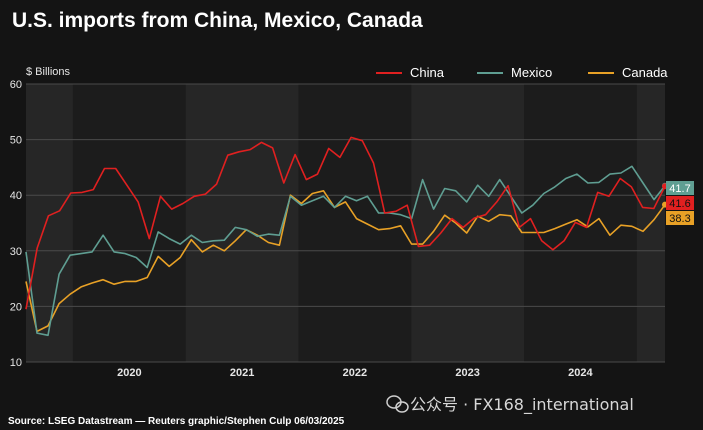  What do you see at coordinates (242, 373) in the screenshot?
I see `x-tick-label: 2021` at bounding box center [242, 373].